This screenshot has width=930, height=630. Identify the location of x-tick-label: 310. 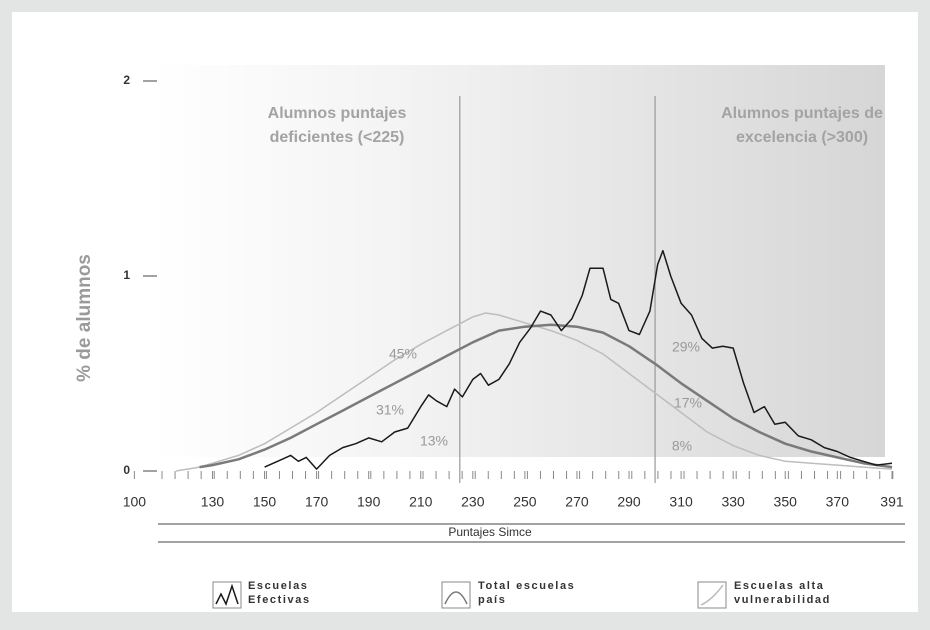
(681, 502).